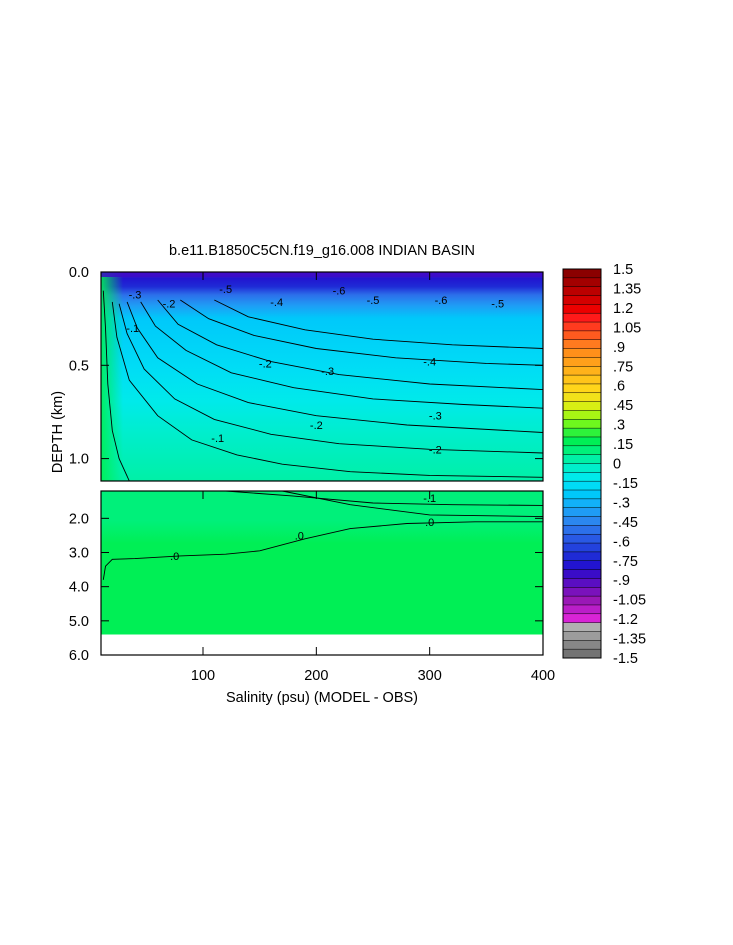 The width and height of the screenshot is (733, 945). I want to click on x-axis-label: Salinity (psu) (MODEL - OBS), so click(322, 698).